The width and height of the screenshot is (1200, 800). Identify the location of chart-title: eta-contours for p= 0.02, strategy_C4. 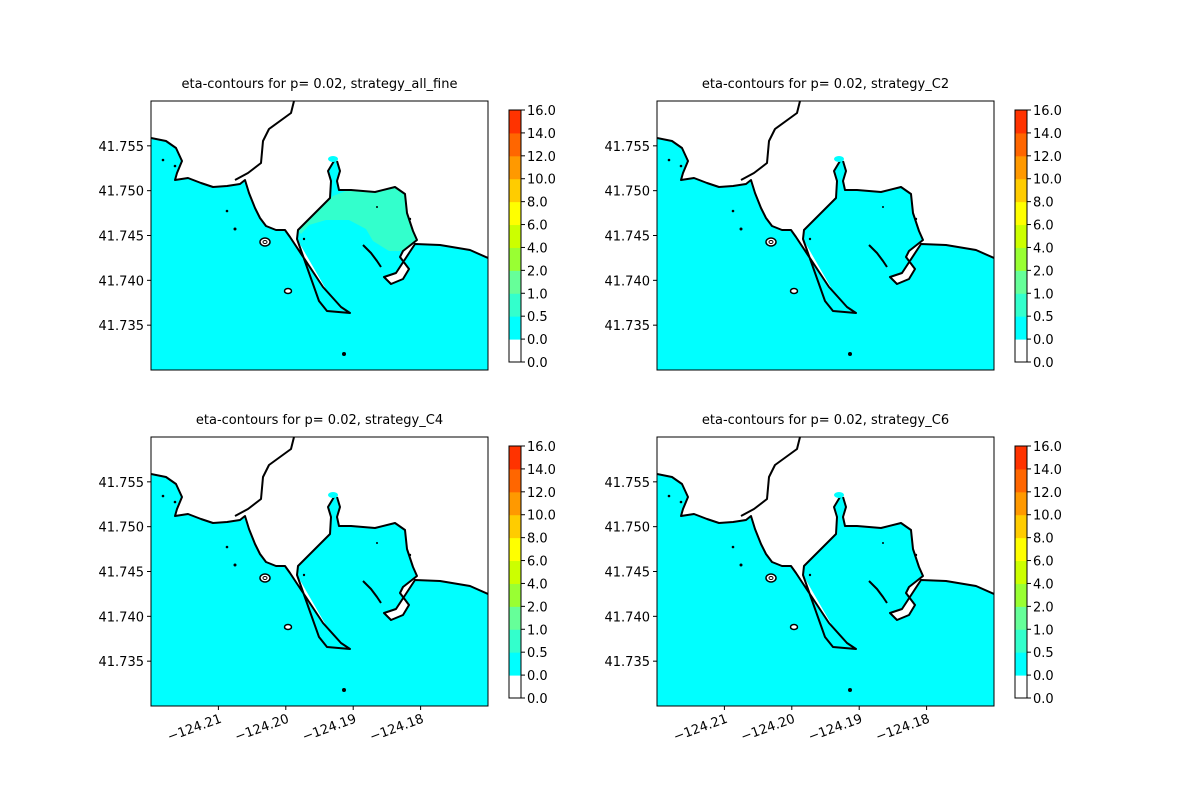
(319, 420).